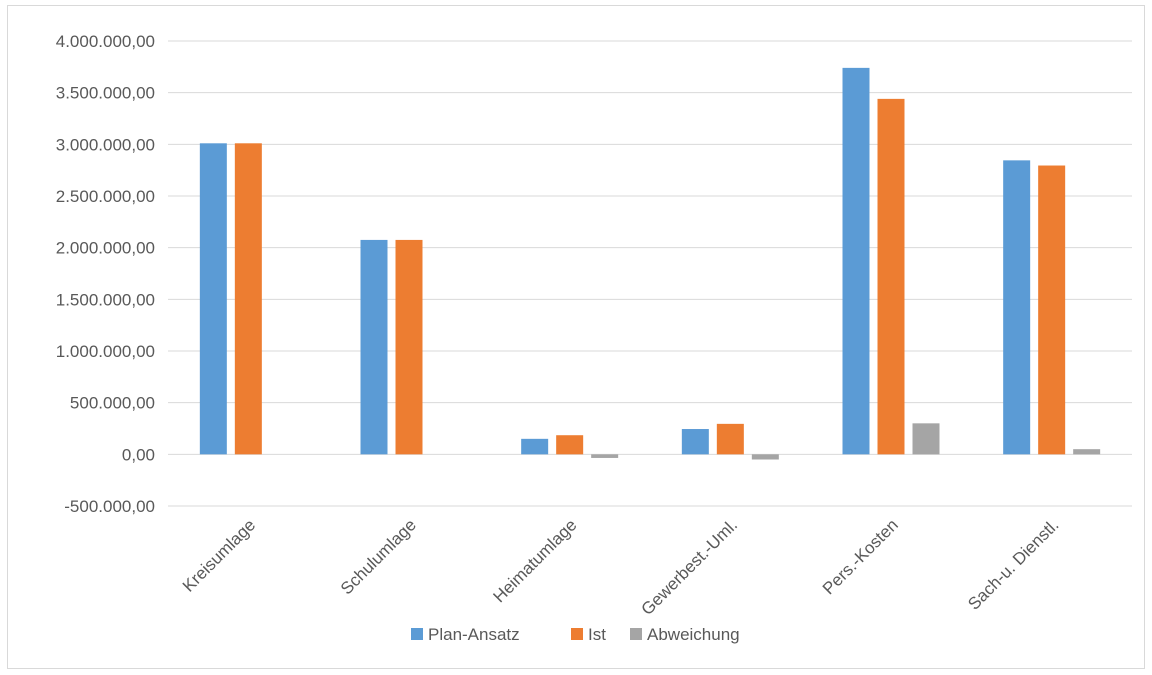 This screenshot has height=675, width=1152. What do you see at coordinates (378, 556) in the screenshot?
I see `x-tick-label: Schulumlage` at bounding box center [378, 556].